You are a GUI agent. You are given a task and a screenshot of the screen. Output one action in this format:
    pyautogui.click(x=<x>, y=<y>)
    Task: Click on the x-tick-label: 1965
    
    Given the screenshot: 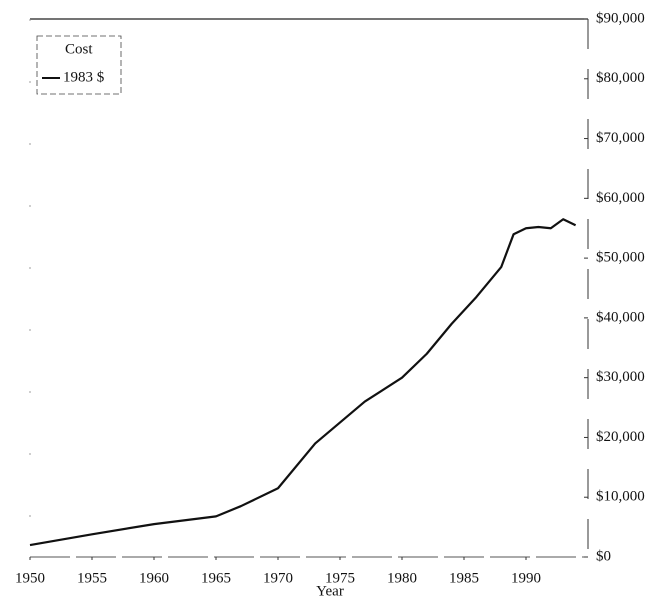 What is the action you would take?
    pyautogui.click(x=216, y=578)
    